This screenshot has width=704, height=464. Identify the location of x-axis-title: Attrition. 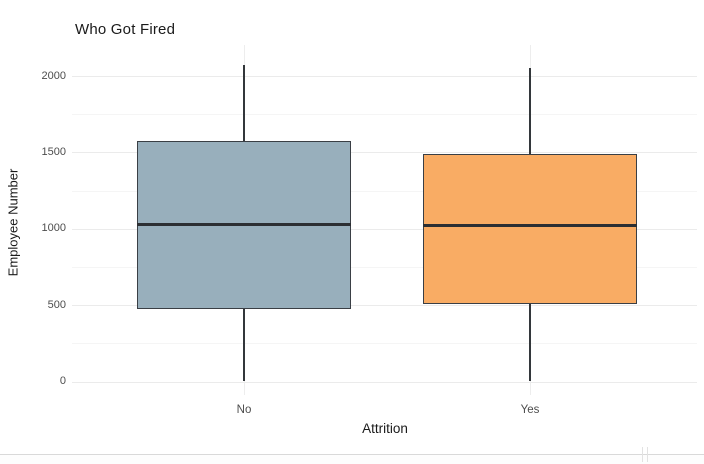
(385, 428).